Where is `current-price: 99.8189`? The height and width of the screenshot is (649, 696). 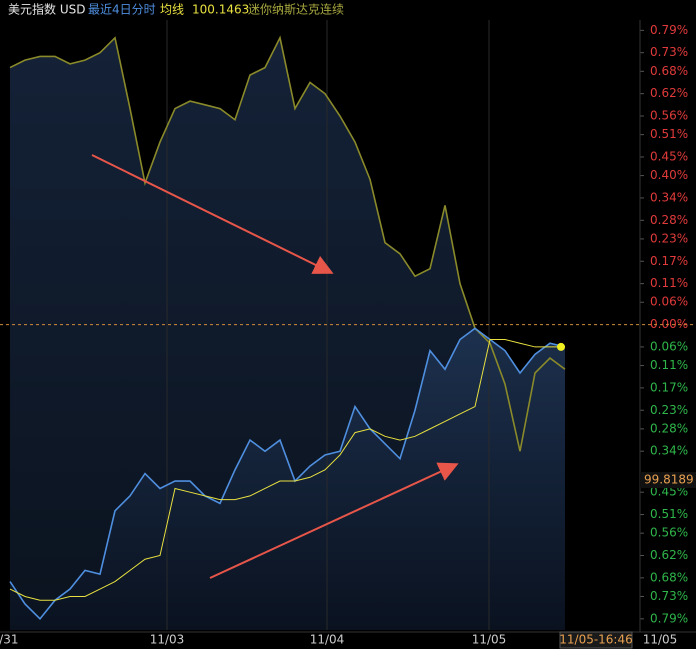
current-price: 99.8189 is located at coordinates (669, 480).